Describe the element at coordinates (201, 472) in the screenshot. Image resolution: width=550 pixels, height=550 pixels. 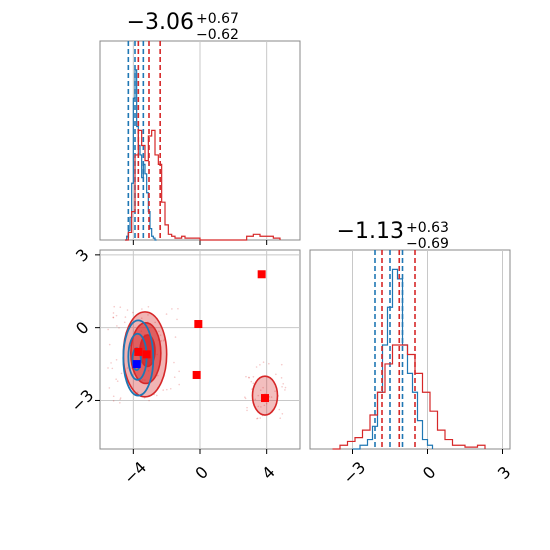
I see `joint-x-tick-label: 0` at that location.